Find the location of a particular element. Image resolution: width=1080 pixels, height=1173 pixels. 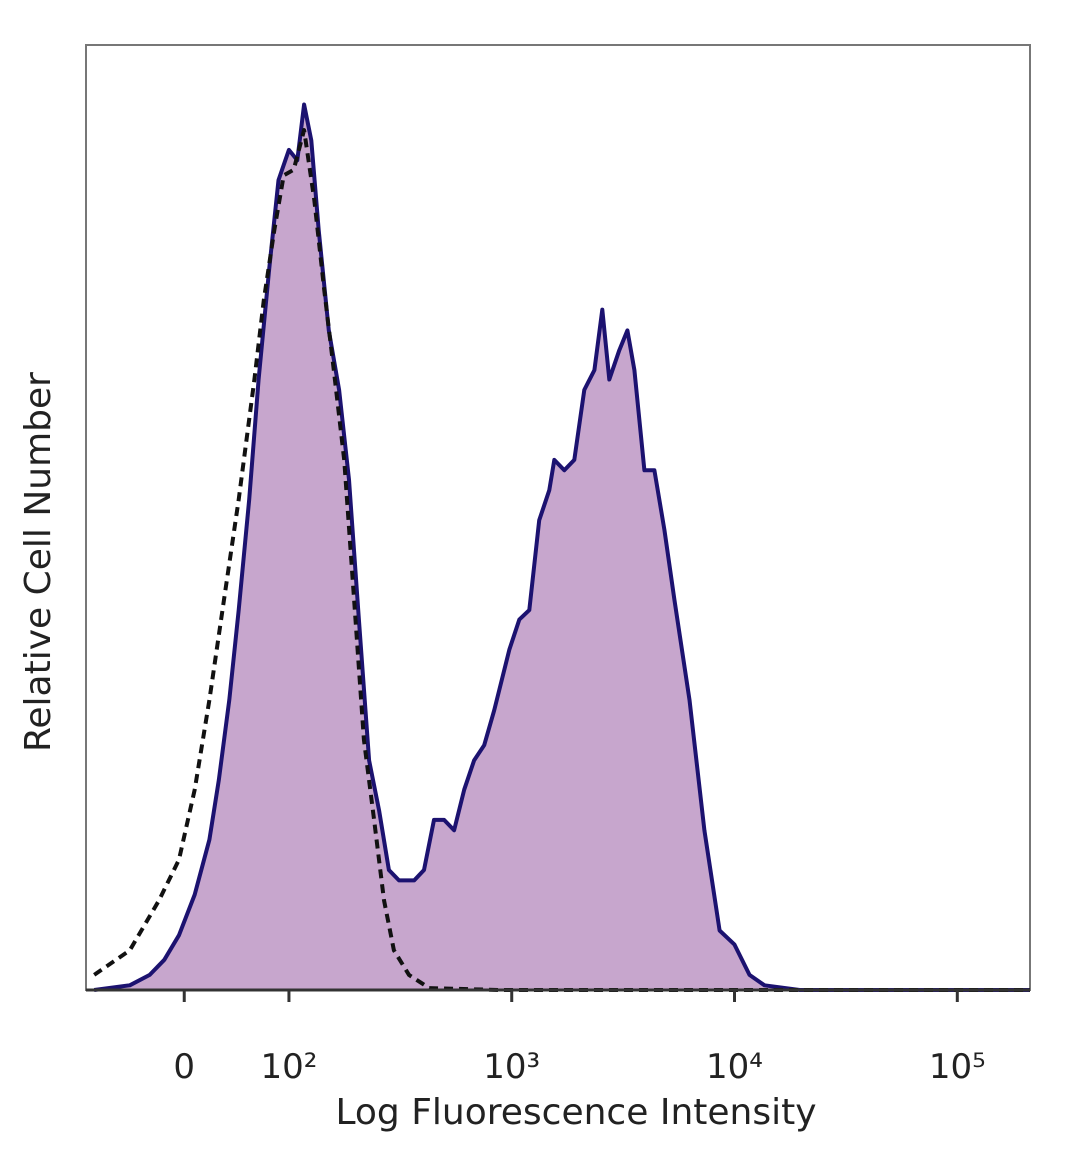

x-tick-label: 10⁴ is located at coordinates (734, 1067).